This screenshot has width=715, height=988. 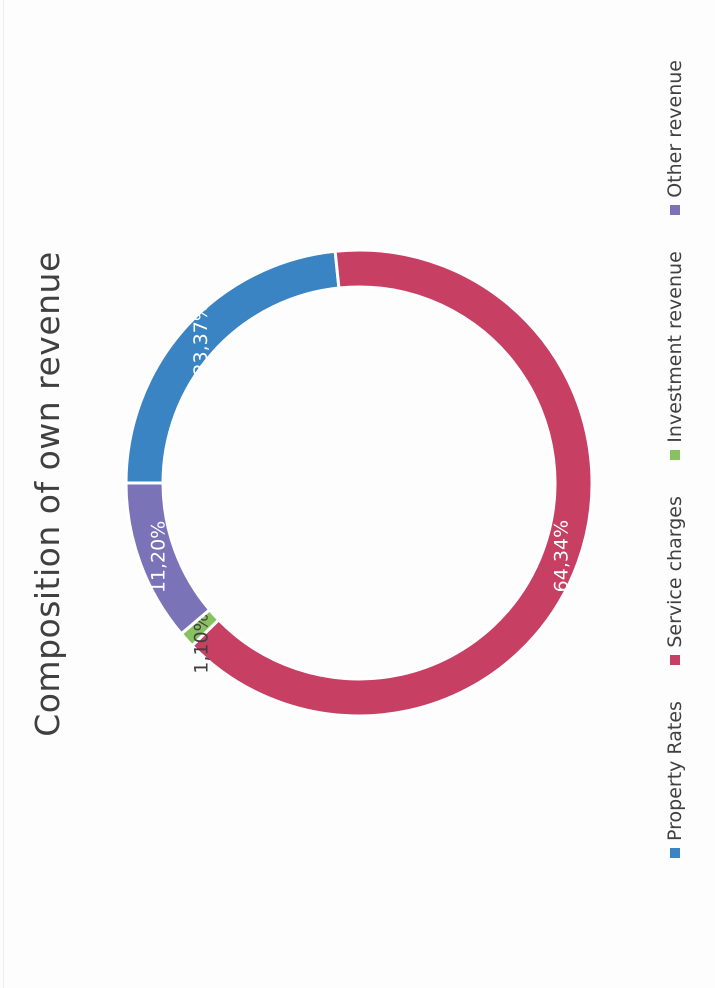 I want to click on legend-item-investment-revenue: Investment revenue, so click(x=675, y=355).